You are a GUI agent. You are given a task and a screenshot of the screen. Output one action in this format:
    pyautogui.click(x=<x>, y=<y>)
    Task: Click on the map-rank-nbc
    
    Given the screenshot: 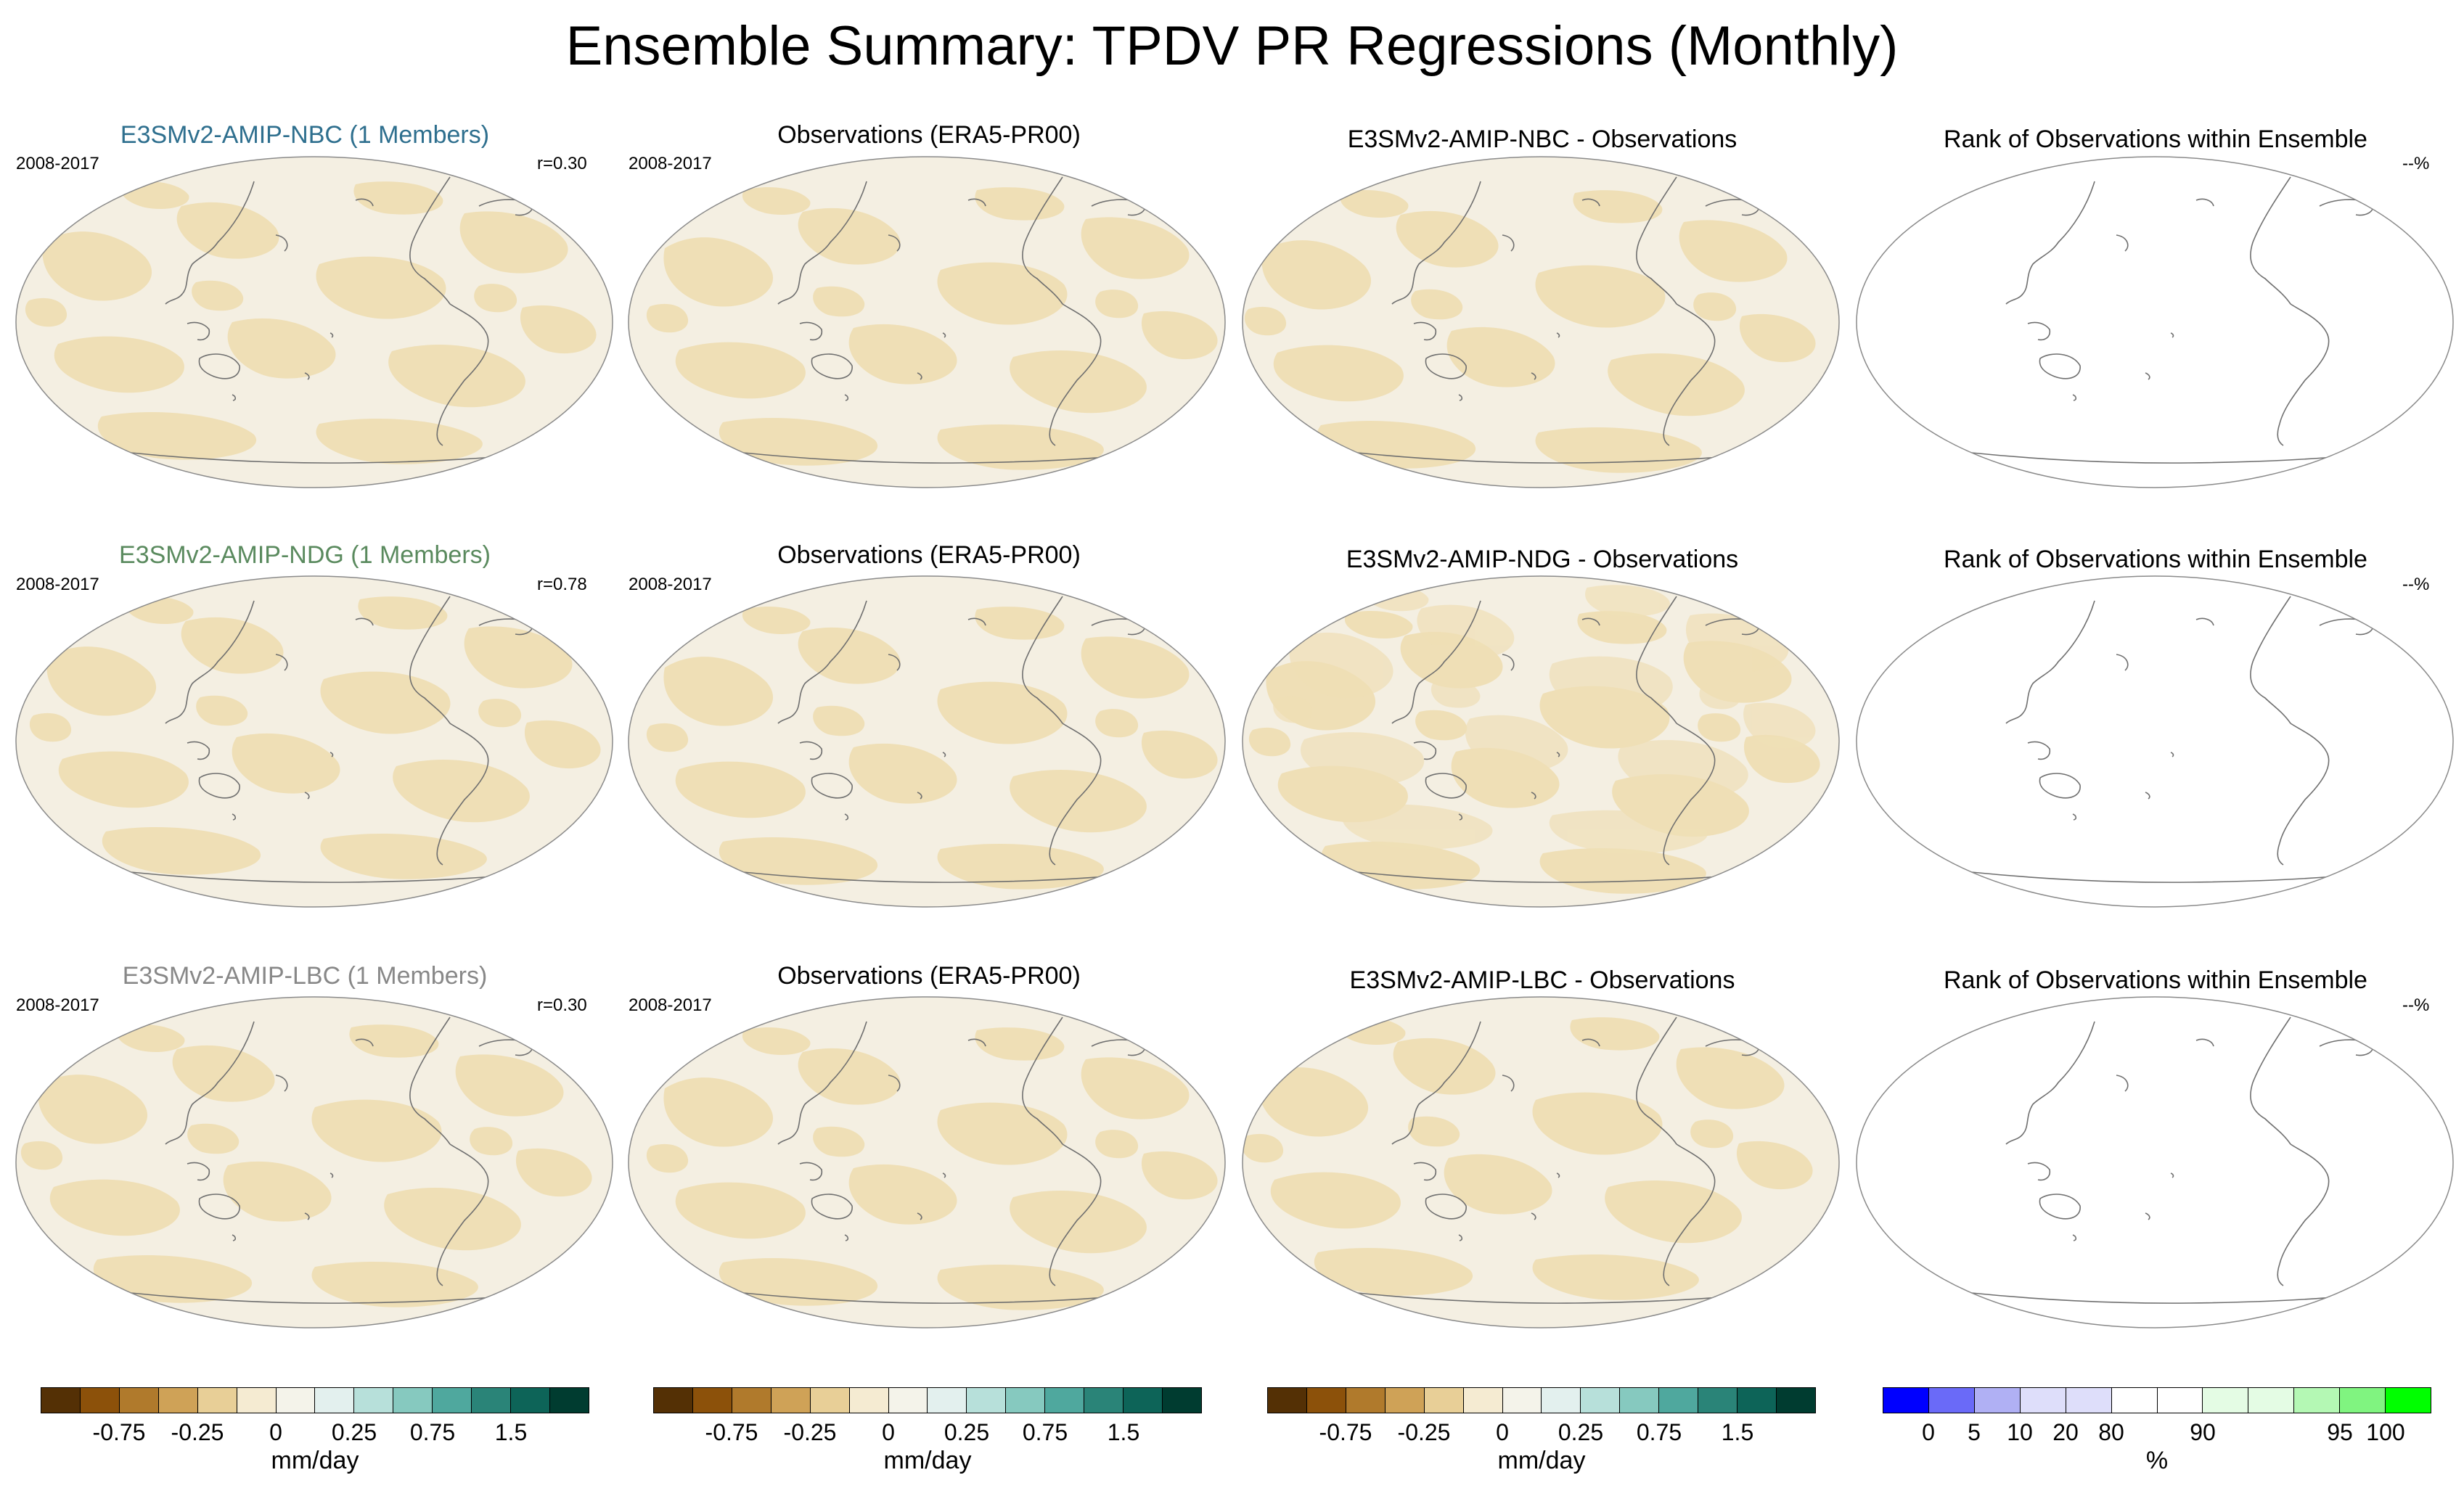 What is the action you would take?
    pyautogui.click(x=2155, y=322)
    